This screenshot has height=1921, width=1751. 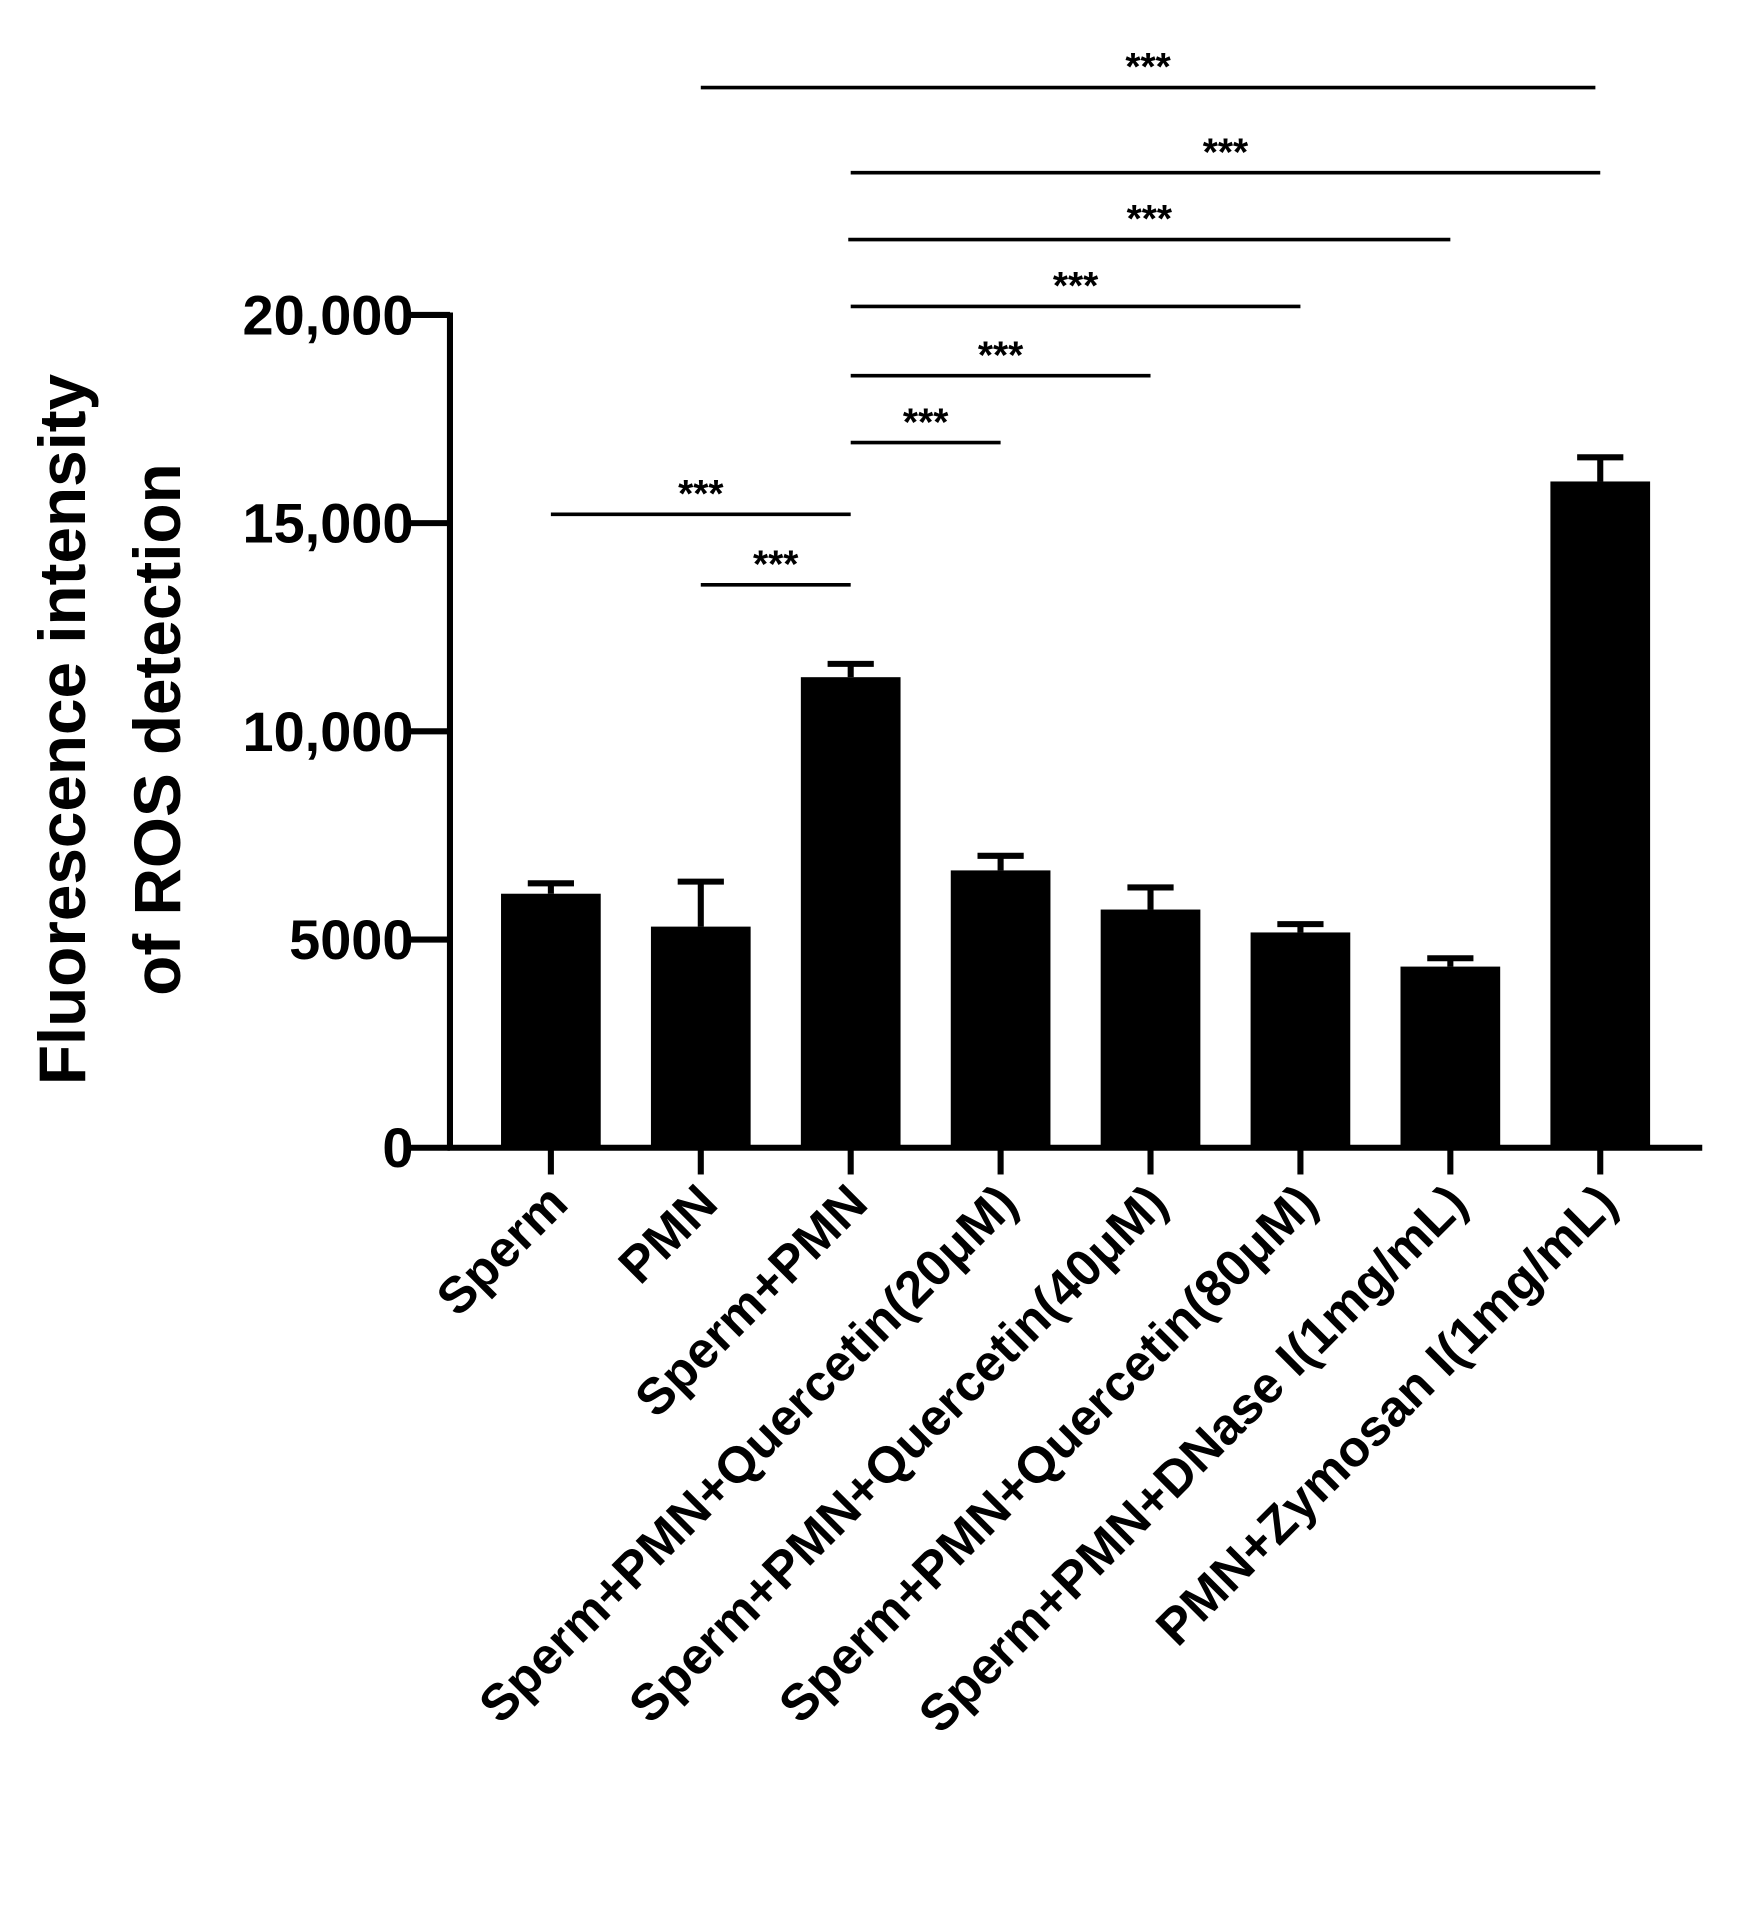 What do you see at coordinates (397, 1147) in the screenshot?
I see `y-tick-label: 0` at bounding box center [397, 1147].